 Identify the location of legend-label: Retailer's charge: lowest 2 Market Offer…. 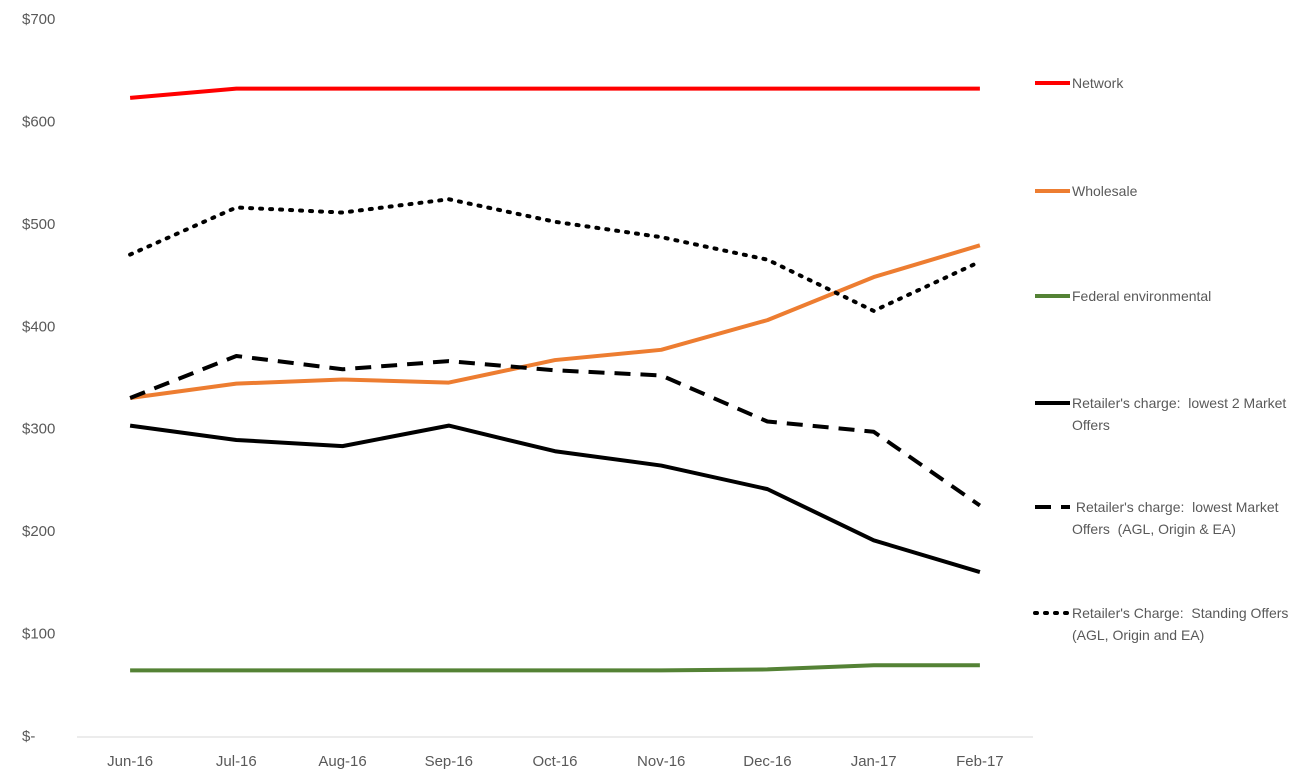
(1181, 414).